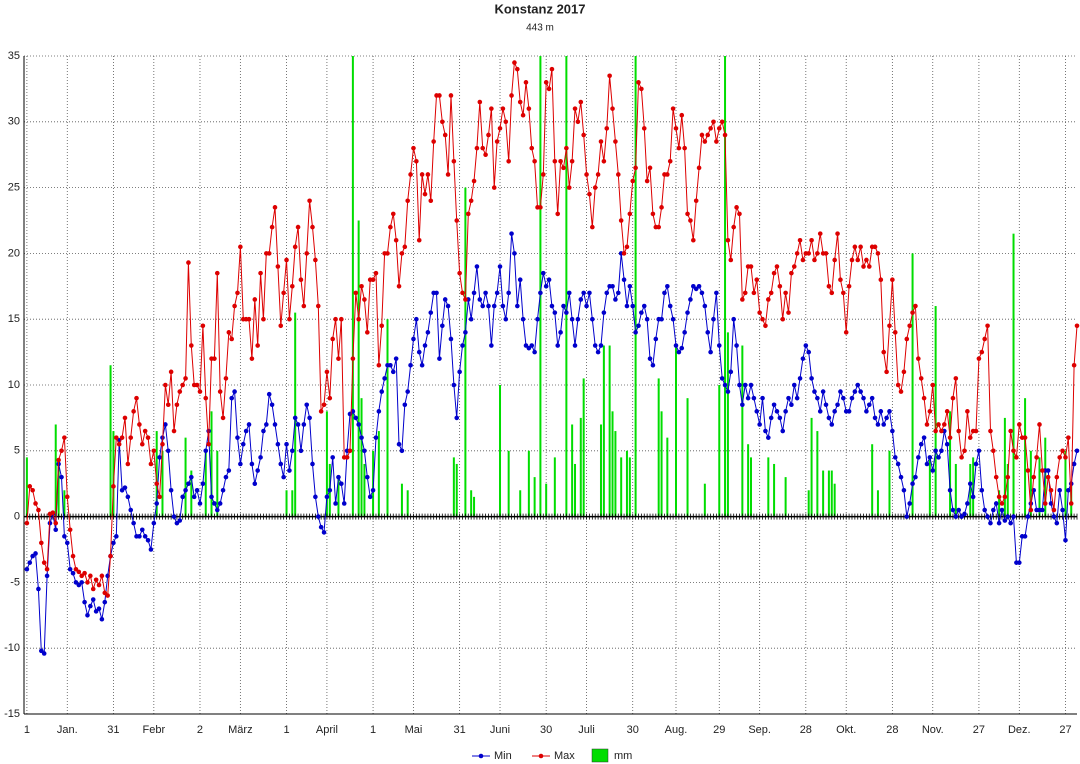  I want to click on x-tick-label: Juni, so click(500, 730).